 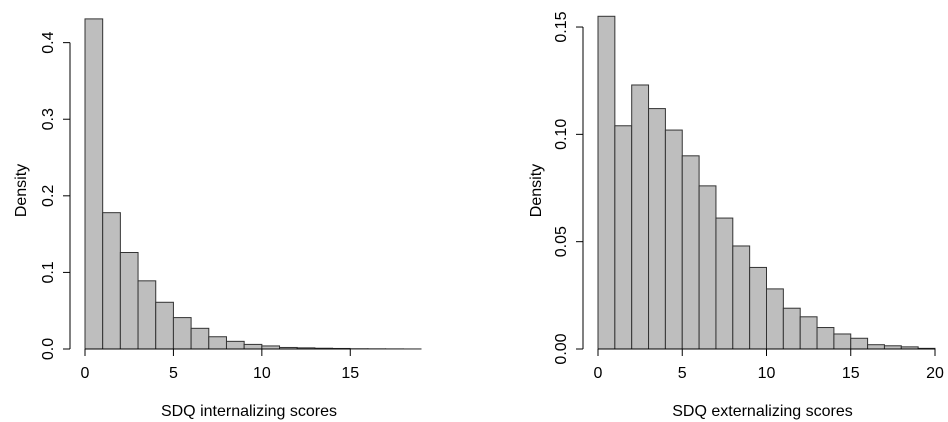 I want to click on internalizing-x-axis-title: SDQ internalizing scores, so click(x=249, y=411).